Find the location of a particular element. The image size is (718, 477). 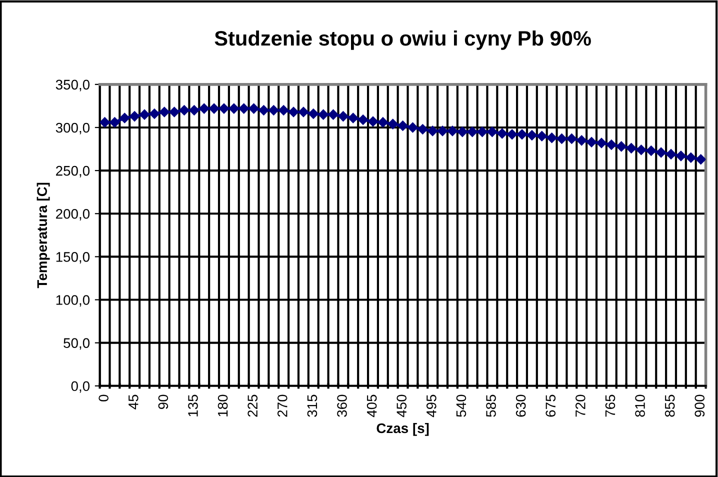

x-tick-label: 810 is located at coordinates (640, 405).